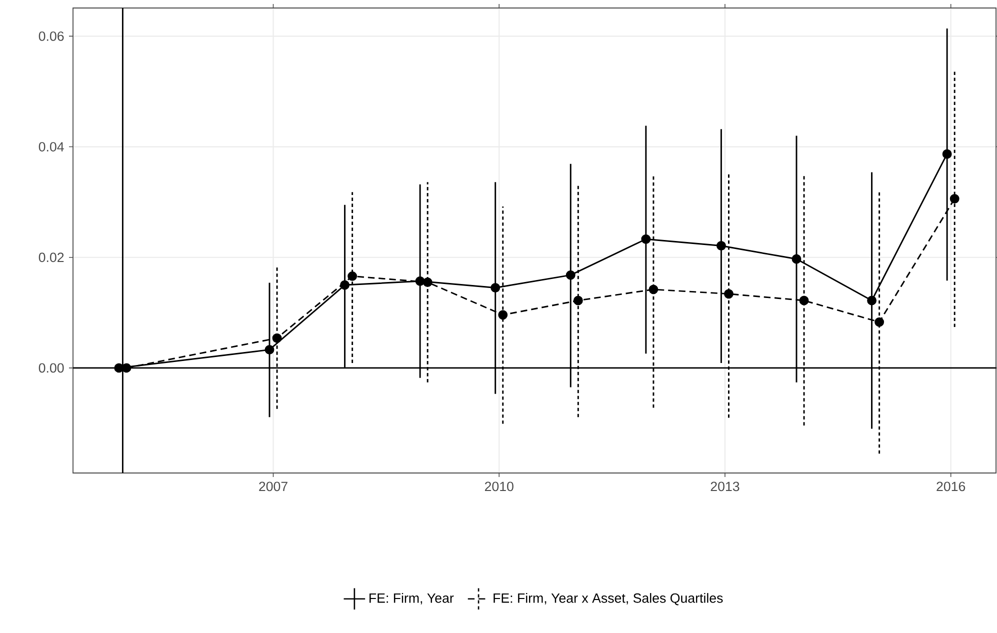 This screenshot has width=997, height=633. What do you see at coordinates (951, 487) in the screenshot?
I see `x-tick-label: 2016` at bounding box center [951, 487].